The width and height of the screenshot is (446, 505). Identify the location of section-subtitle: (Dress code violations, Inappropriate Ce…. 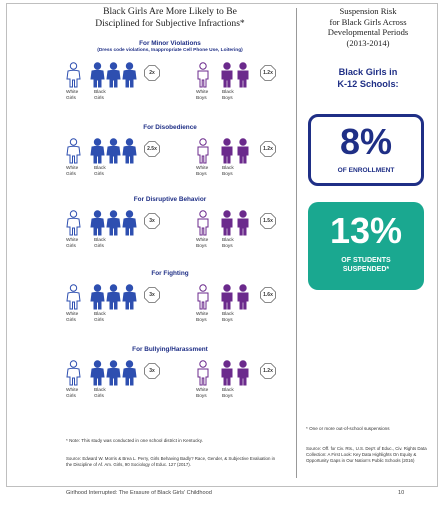
(170, 50).